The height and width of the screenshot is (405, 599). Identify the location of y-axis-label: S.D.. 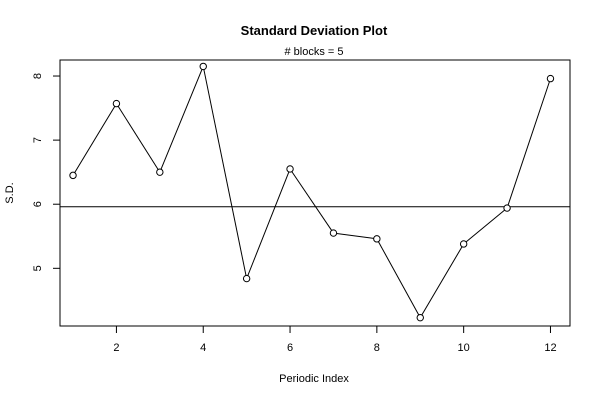
(10, 192).